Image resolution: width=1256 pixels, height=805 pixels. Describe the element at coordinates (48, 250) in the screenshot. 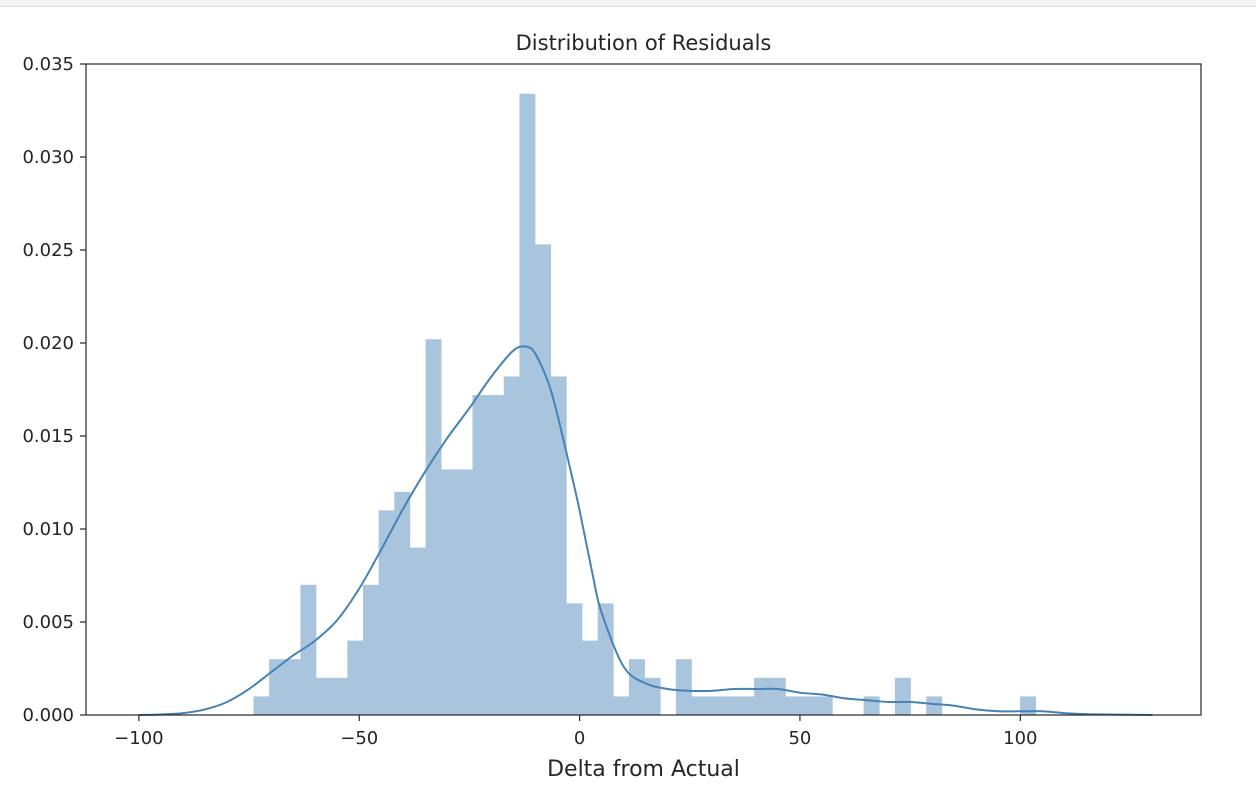

I see `y-tick-label: 0.025` at that location.